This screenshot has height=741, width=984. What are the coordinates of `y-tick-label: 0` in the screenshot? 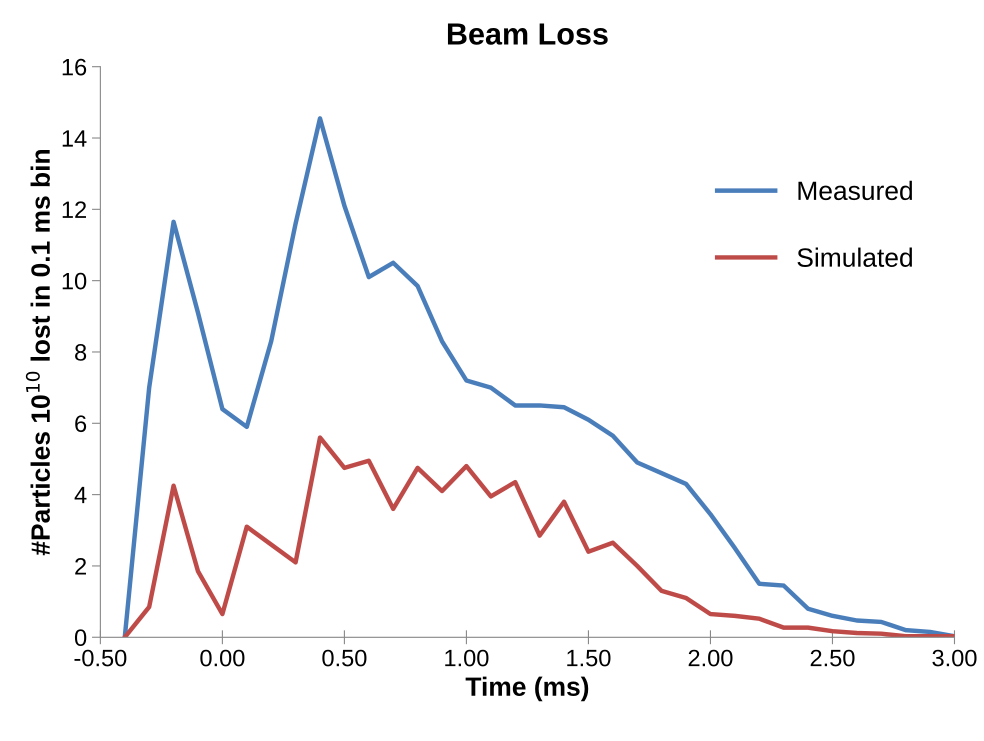 It's located at (80, 637).